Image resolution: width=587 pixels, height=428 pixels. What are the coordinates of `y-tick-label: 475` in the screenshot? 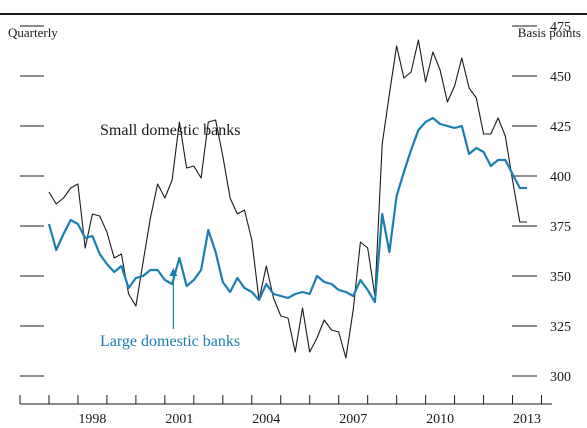 It's located at (560, 27).